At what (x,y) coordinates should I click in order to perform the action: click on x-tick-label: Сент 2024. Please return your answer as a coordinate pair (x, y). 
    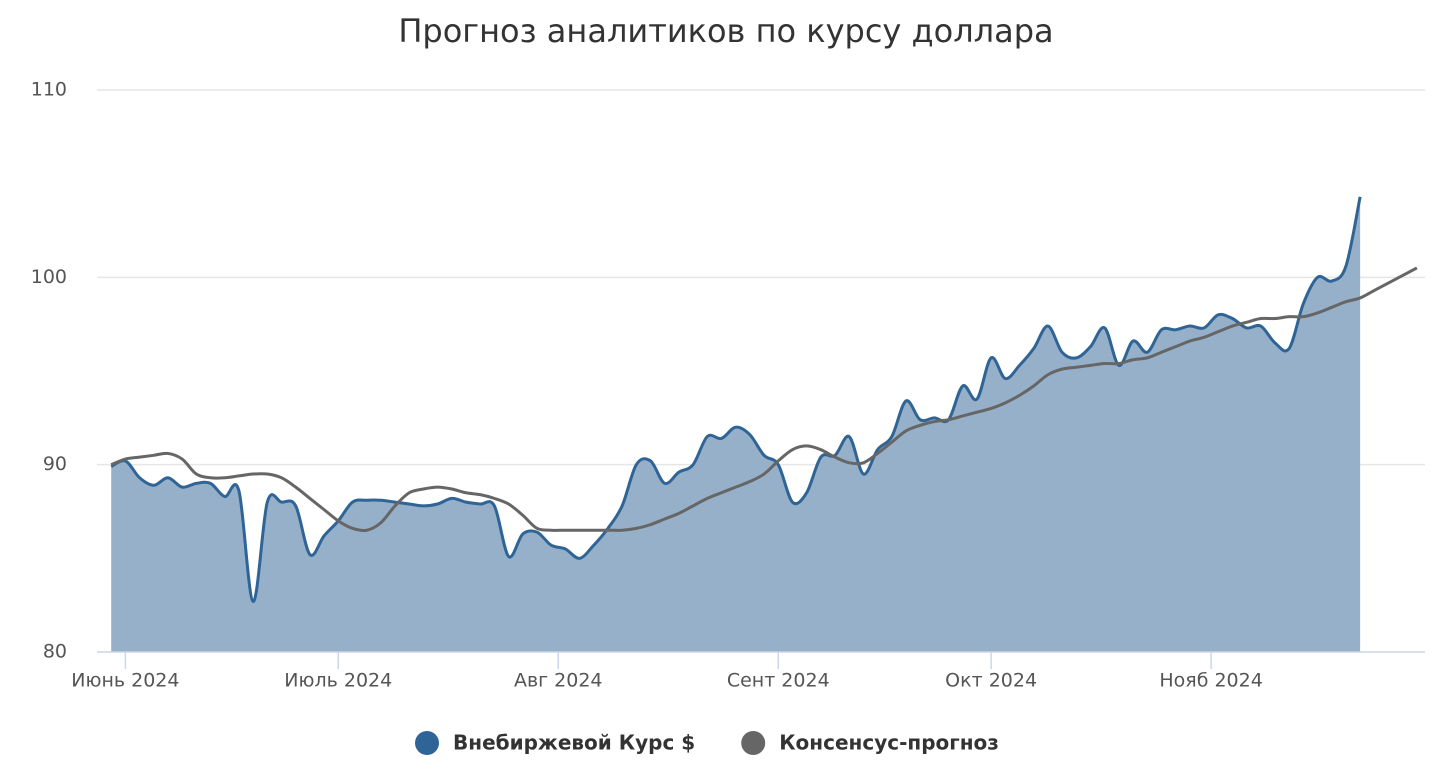
    Looking at the image, I should click on (778, 681).